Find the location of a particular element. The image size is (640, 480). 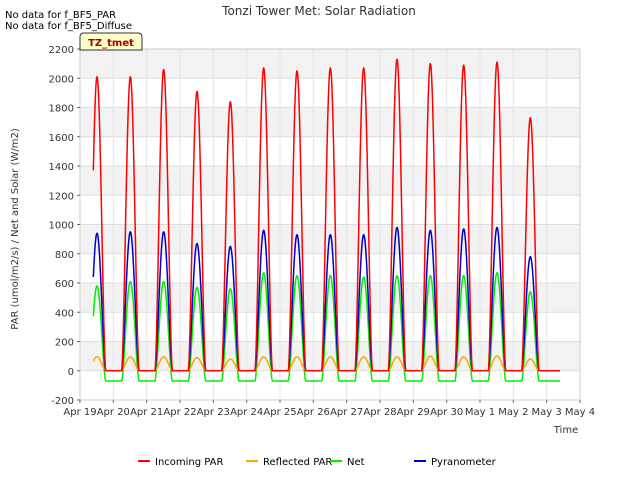

x-tick-label: Apr 23 is located at coordinates (213, 412).